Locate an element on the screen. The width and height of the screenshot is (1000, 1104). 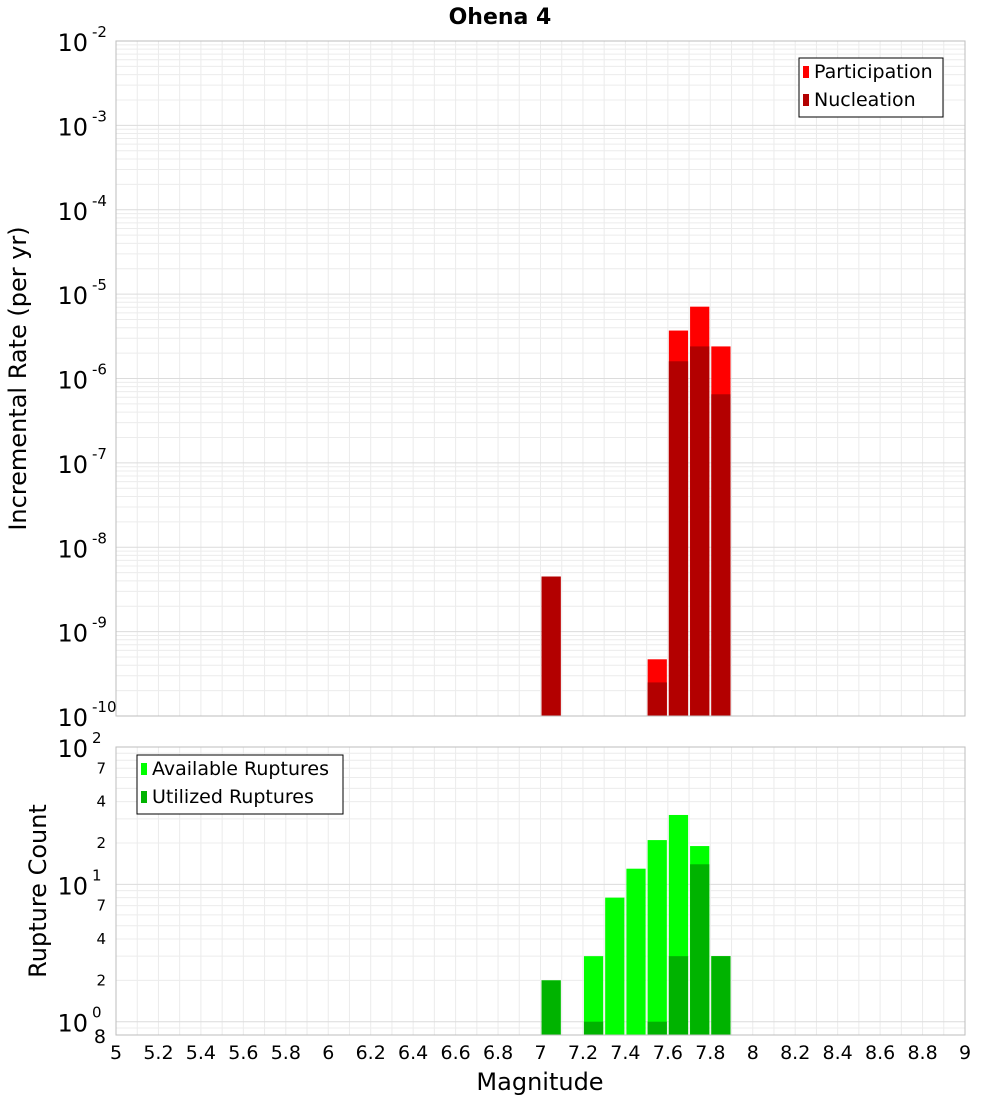
series-utilized-ruptures is located at coordinates (636, 949).